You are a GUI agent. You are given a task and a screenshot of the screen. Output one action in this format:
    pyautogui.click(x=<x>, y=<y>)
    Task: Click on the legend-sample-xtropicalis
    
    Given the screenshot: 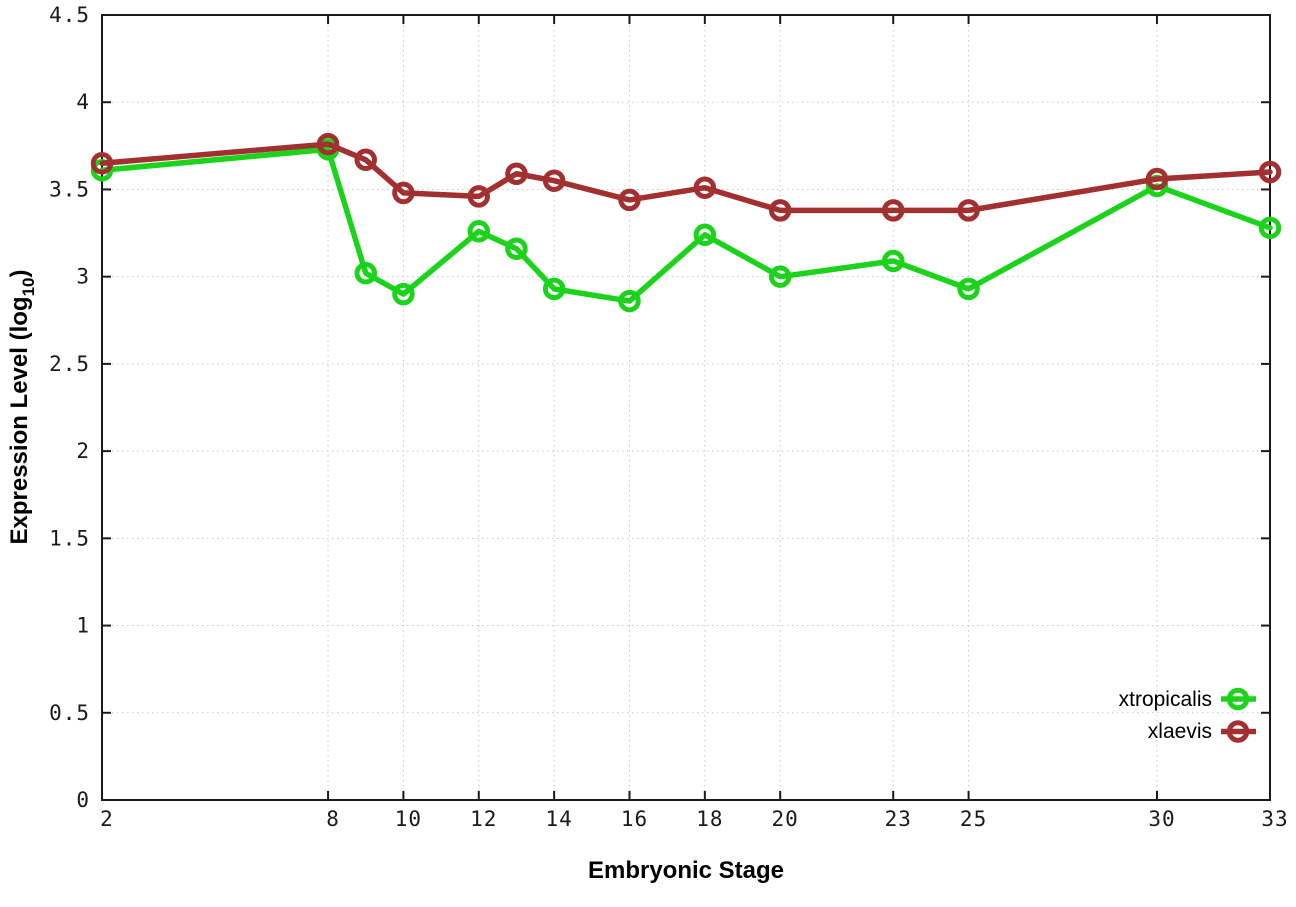 What is the action you would take?
    pyautogui.click(x=1238, y=699)
    